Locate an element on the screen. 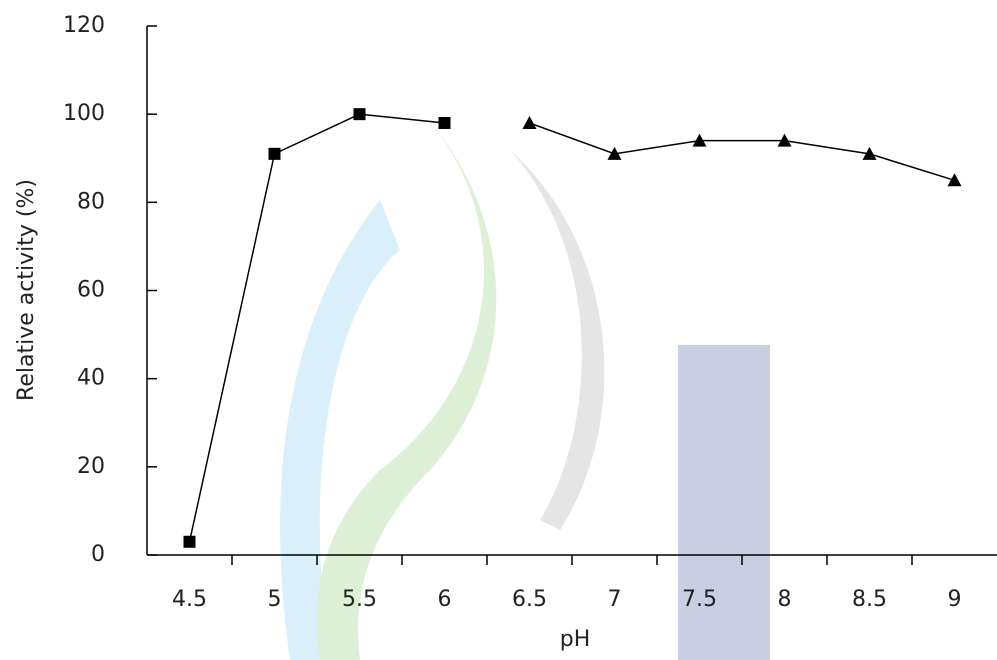 This screenshot has height=660, width=997. y-axis-label: Relative activity (%) is located at coordinates (26, 290).